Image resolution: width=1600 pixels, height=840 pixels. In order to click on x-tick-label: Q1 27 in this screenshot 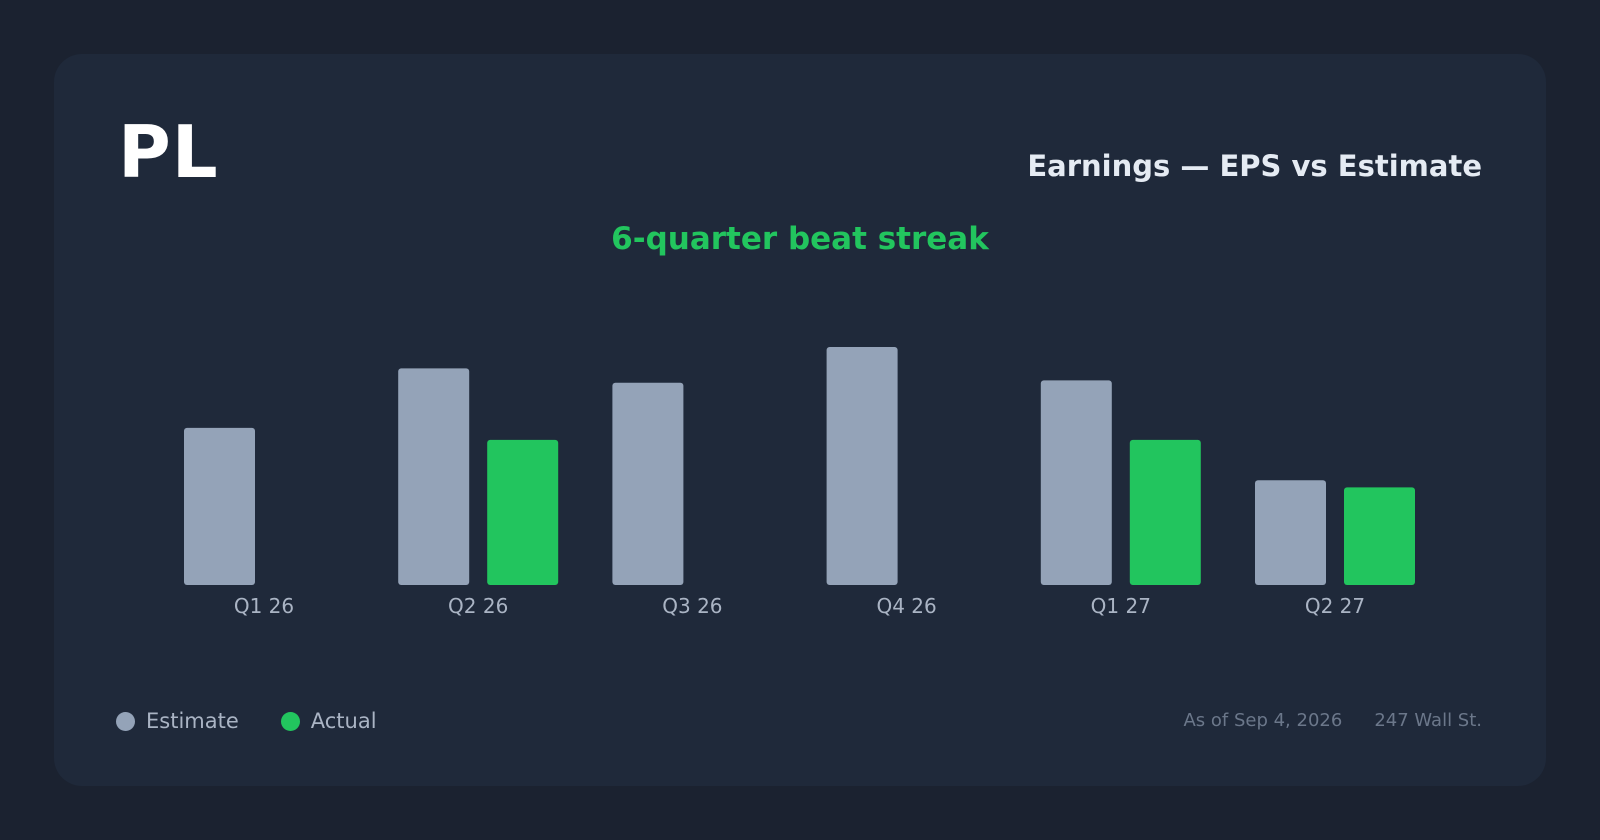, I will do `click(1121, 606)`.